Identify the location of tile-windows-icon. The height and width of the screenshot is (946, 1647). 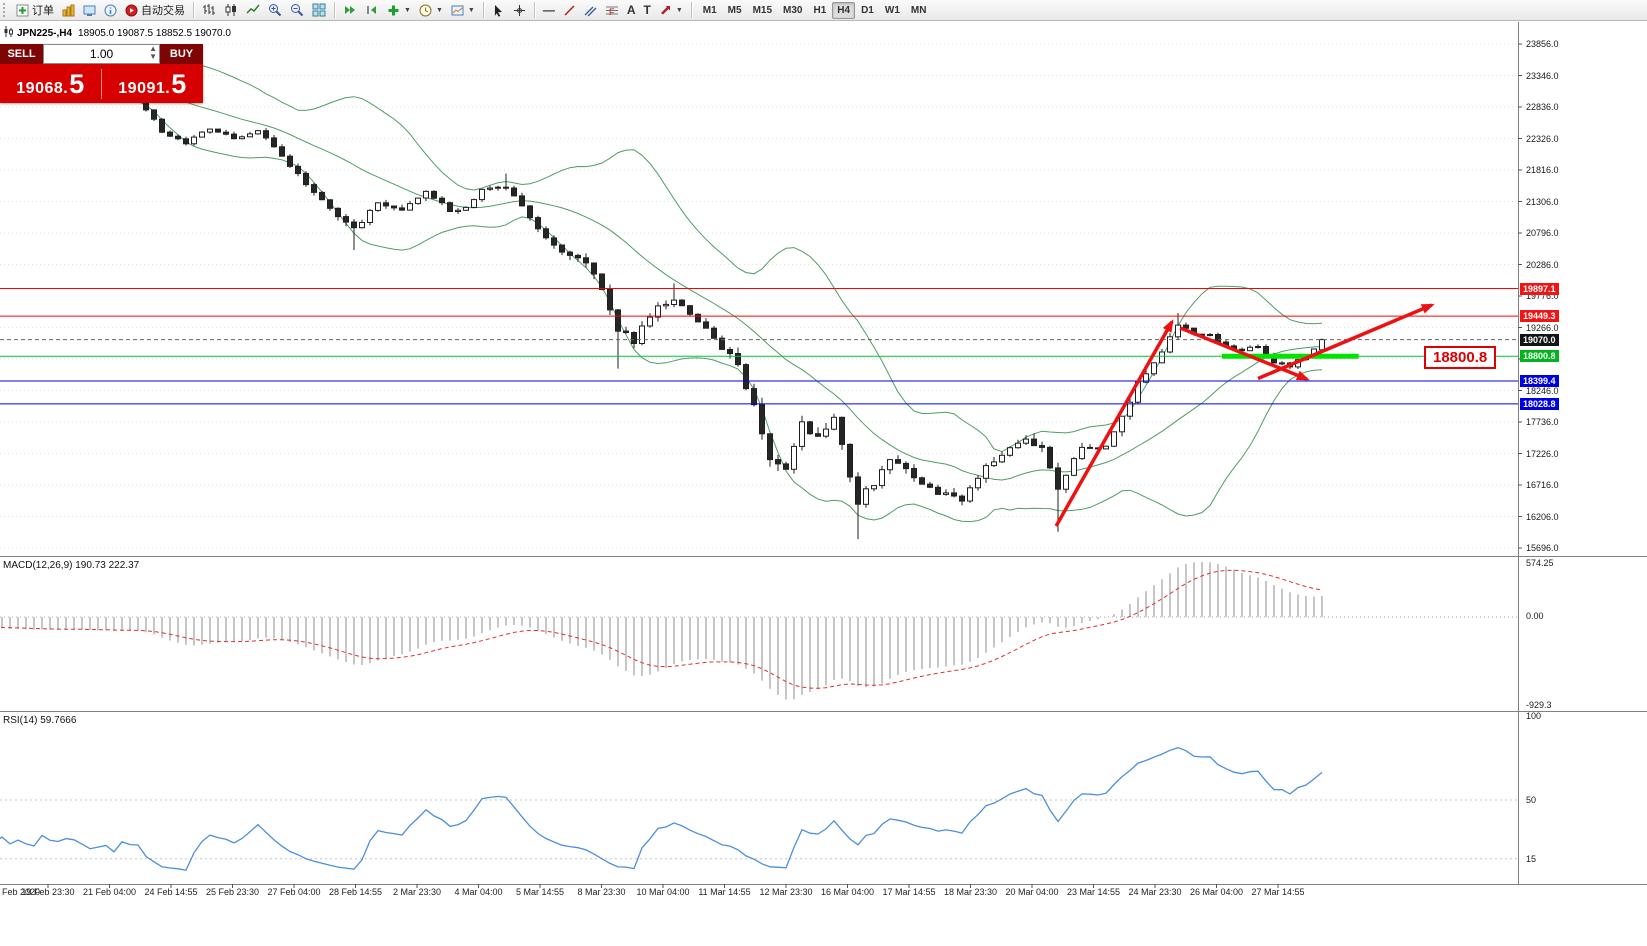
(319, 10).